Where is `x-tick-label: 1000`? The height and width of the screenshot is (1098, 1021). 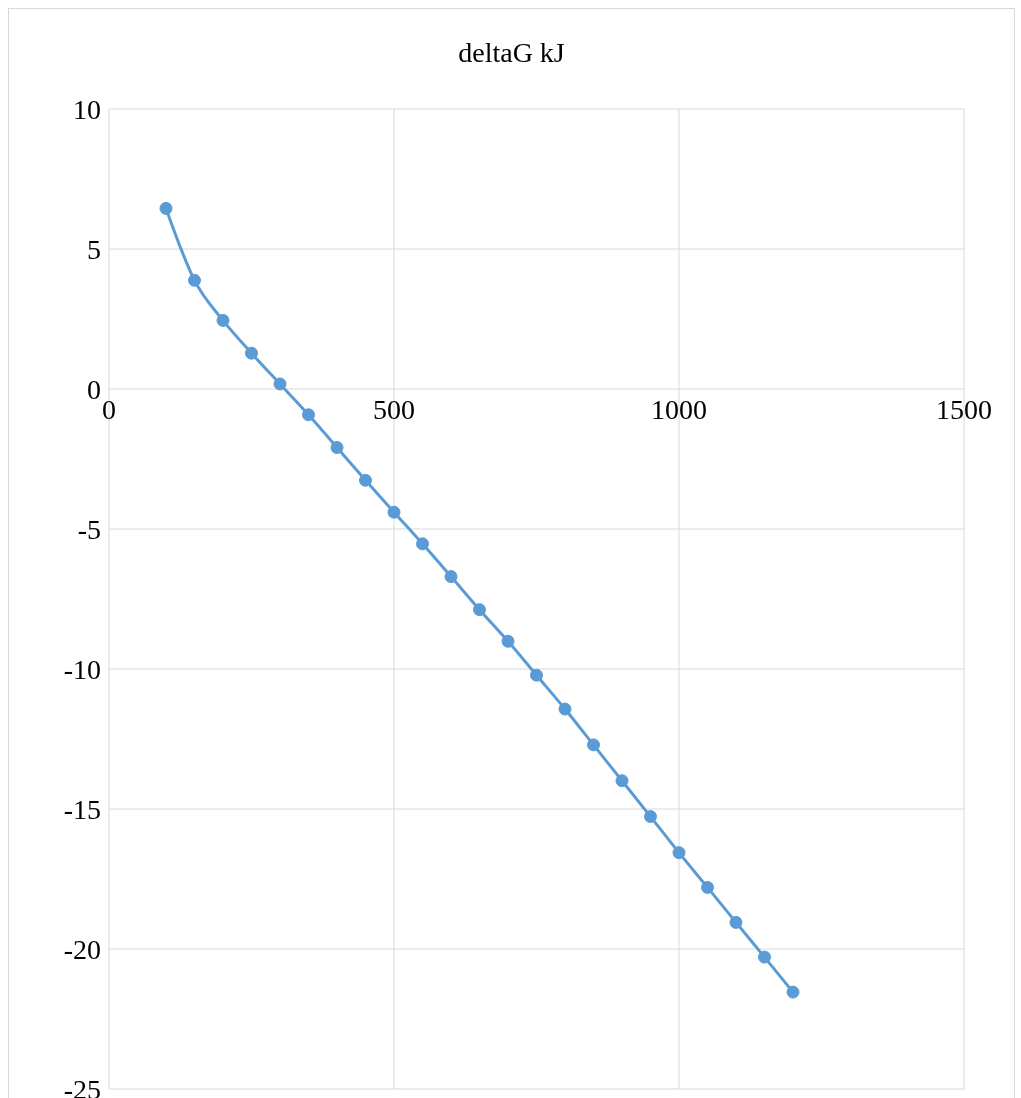 x-tick-label: 1000 is located at coordinates (679, 409).